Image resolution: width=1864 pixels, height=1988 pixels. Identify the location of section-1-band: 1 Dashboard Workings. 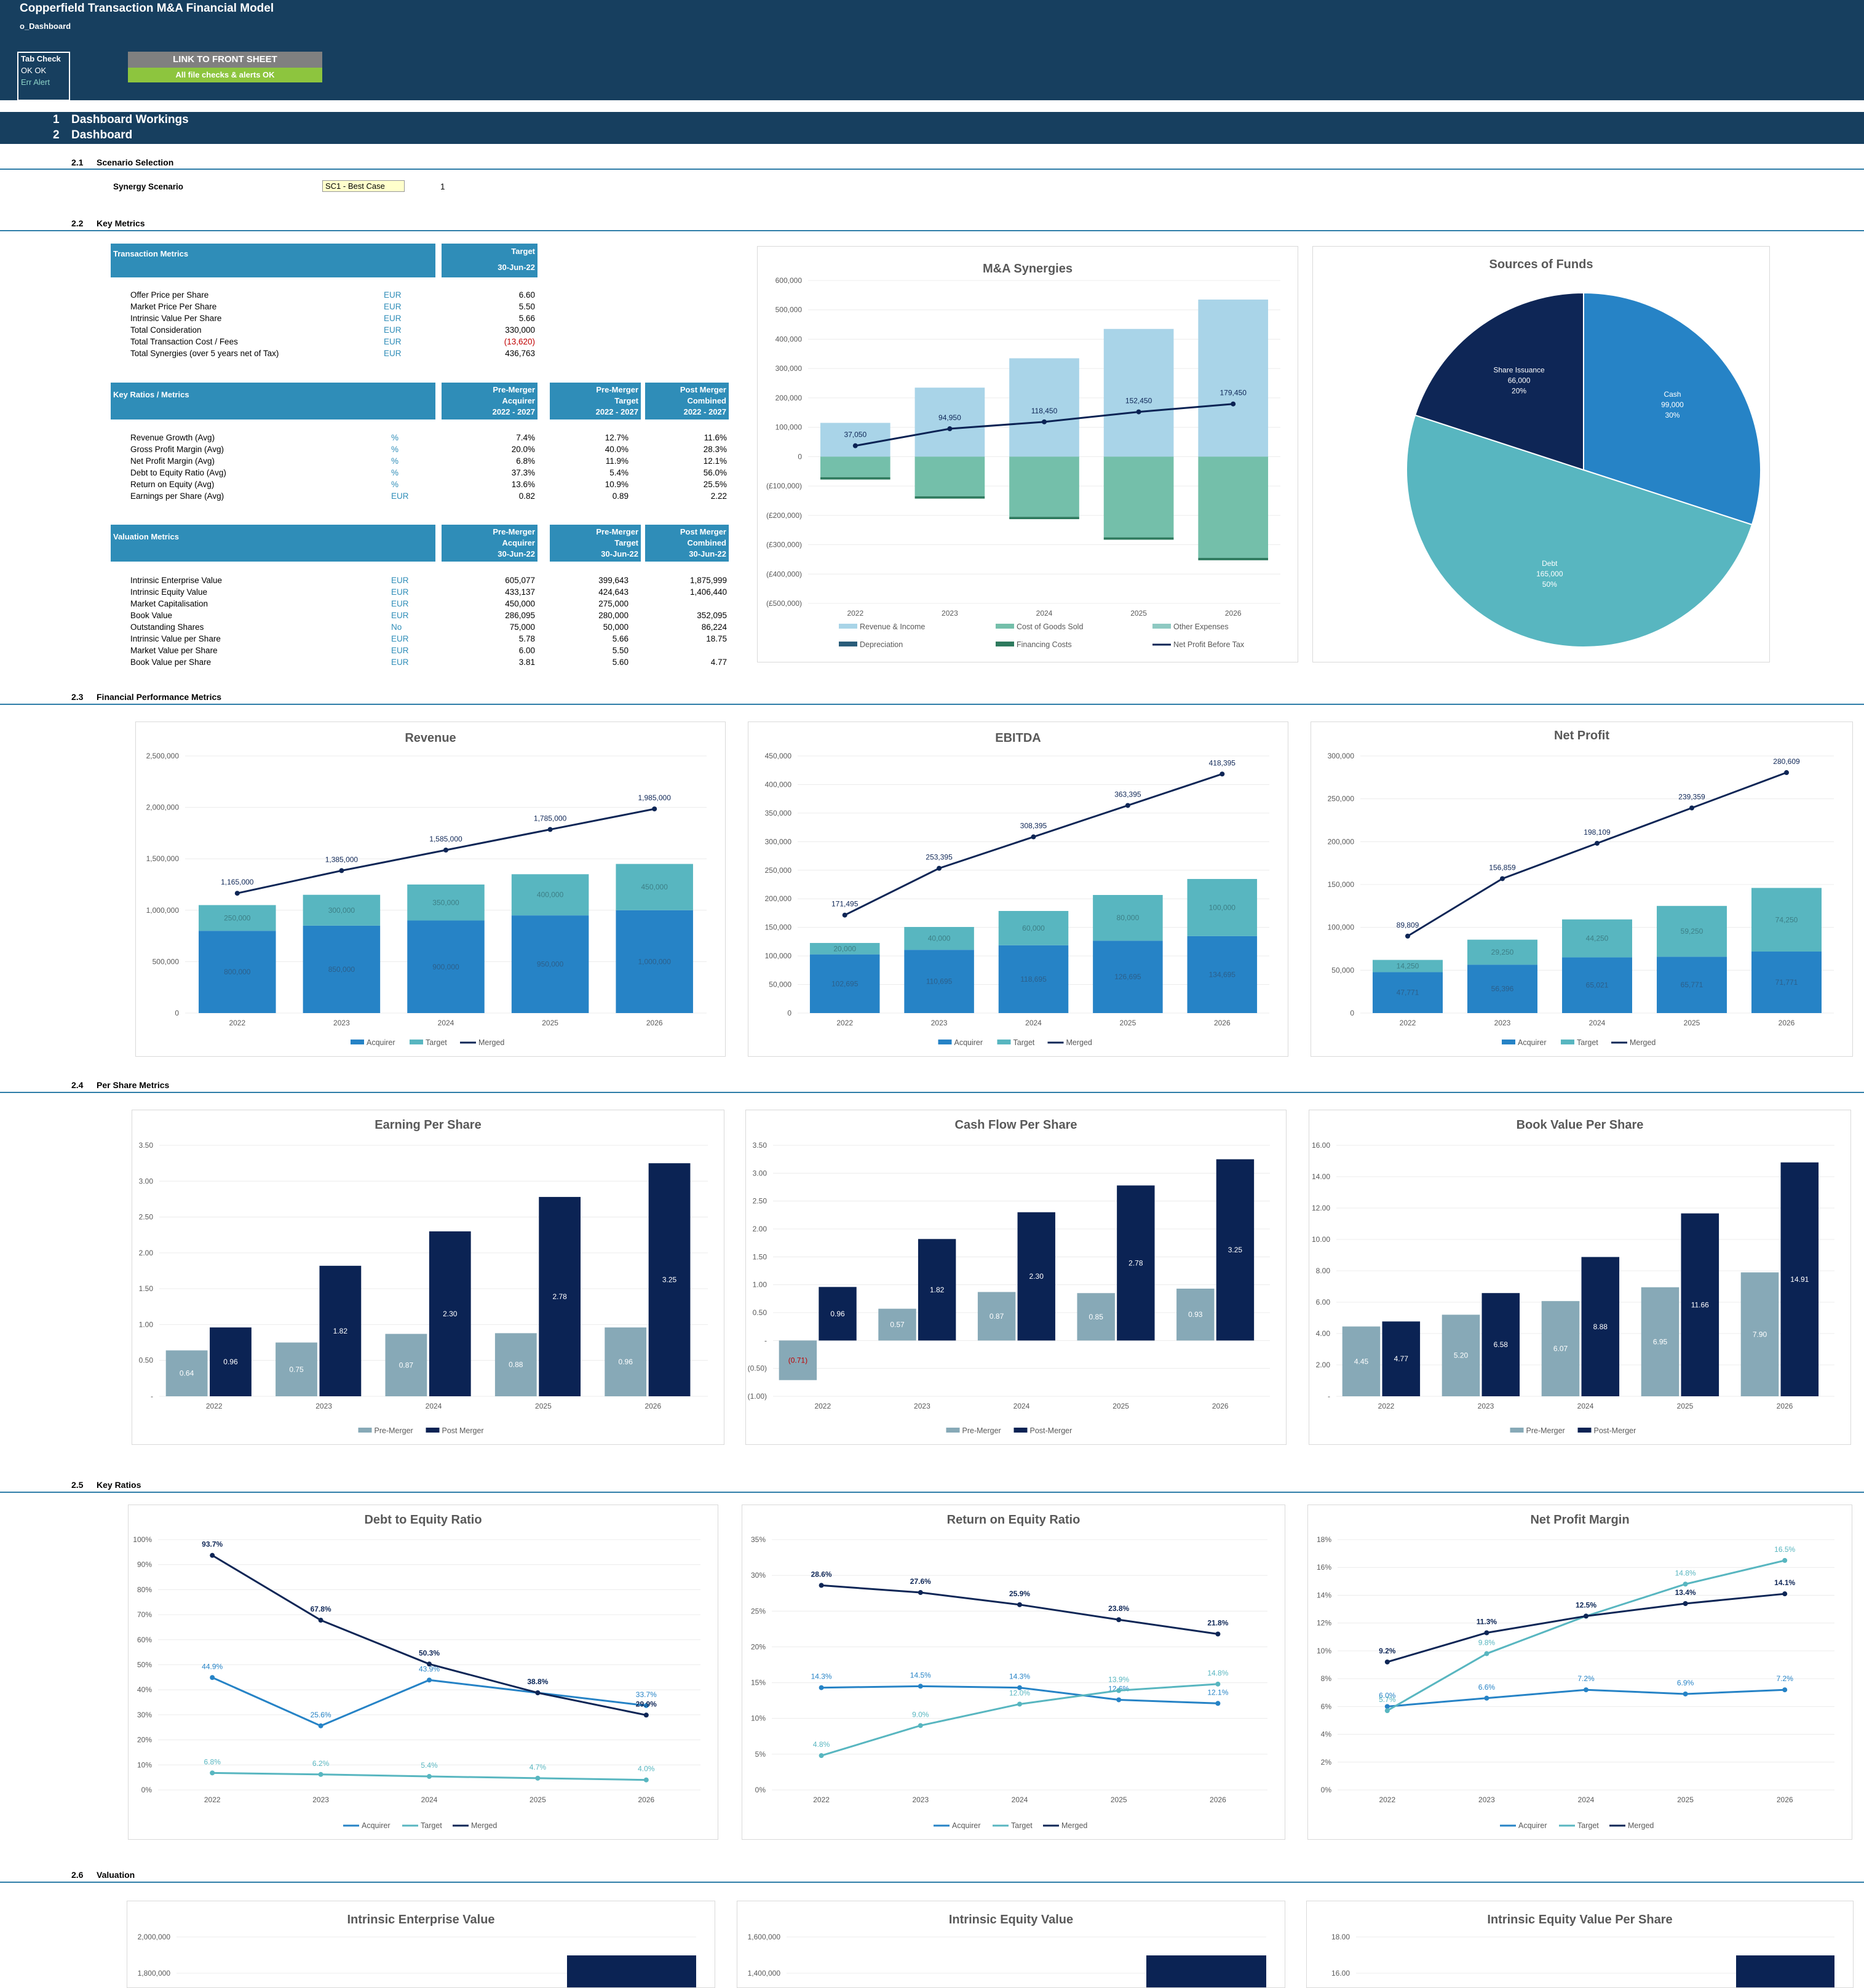
(932, 120).